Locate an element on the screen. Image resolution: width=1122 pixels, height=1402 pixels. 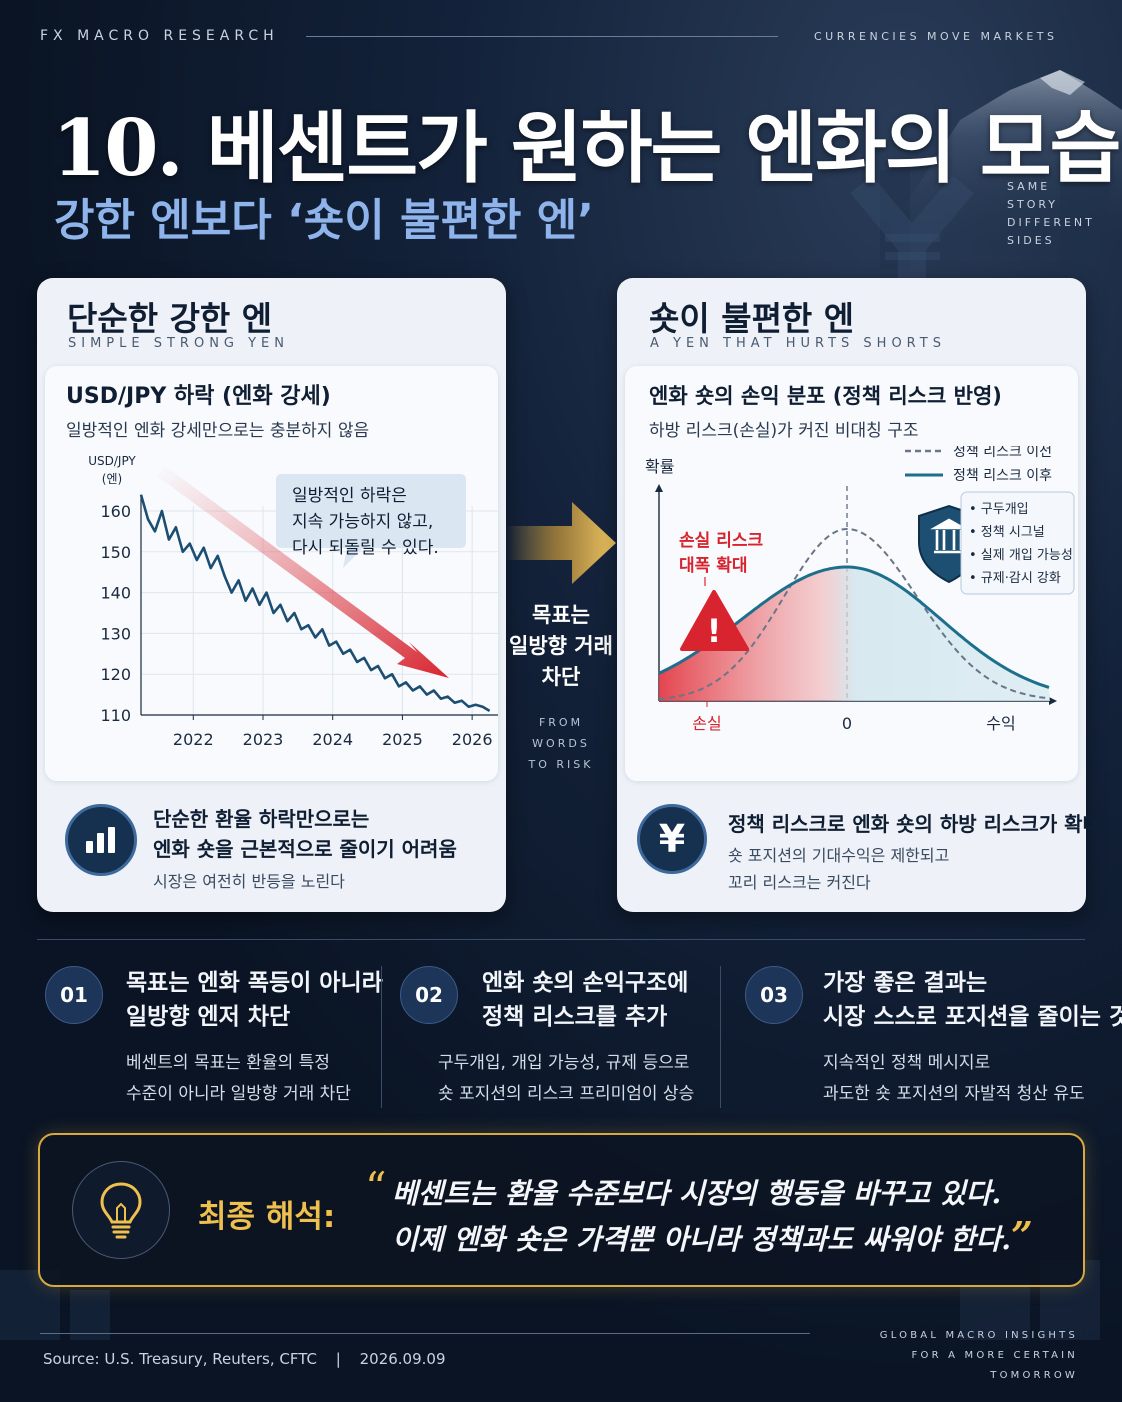
y-tick-label: 120 is located at coordinates (115, 674).